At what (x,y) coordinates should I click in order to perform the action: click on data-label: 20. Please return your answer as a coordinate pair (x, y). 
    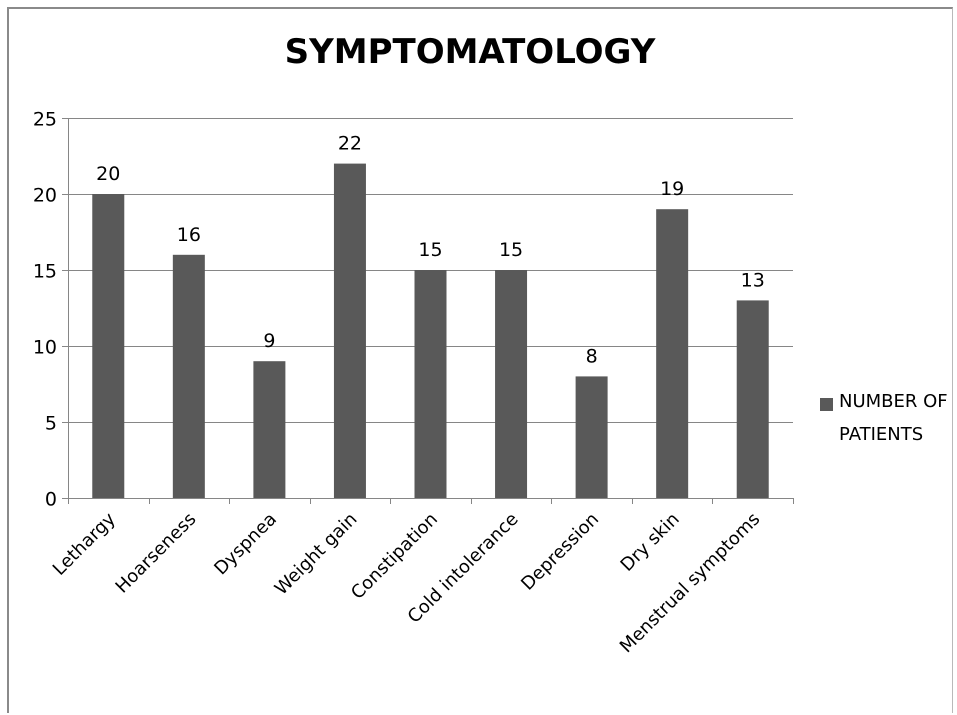
    Looking at the image, I should click on (108, 174).